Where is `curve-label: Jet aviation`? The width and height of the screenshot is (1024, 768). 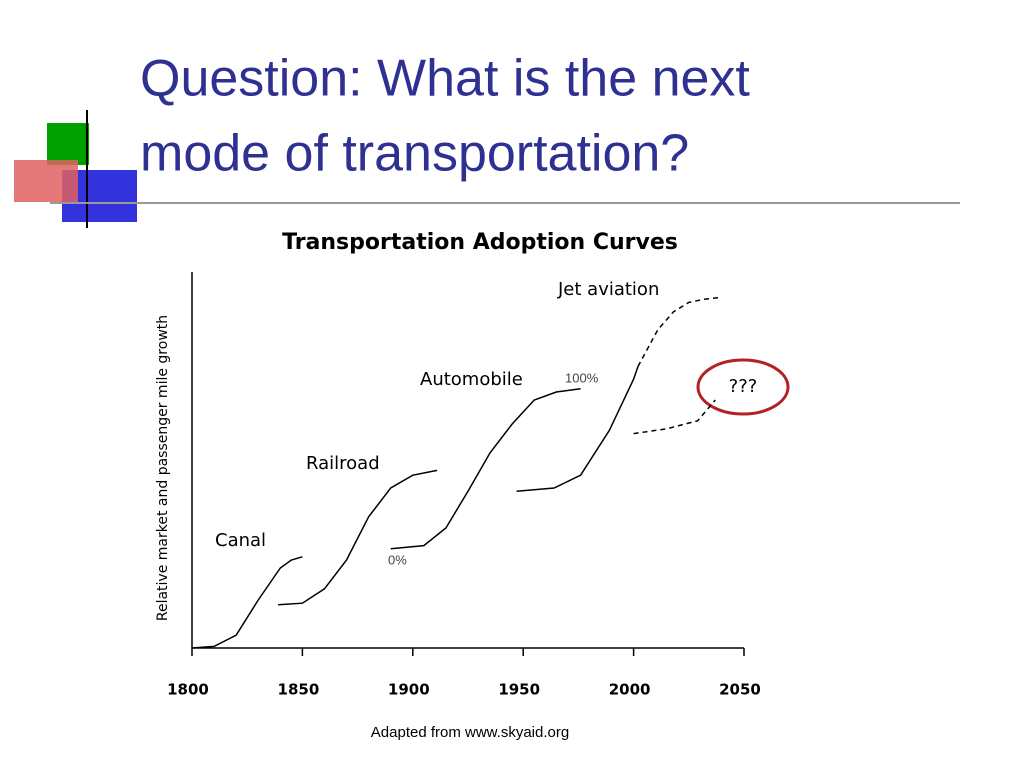
curve-label: Jet aviation is located at coordinates (608, 289).